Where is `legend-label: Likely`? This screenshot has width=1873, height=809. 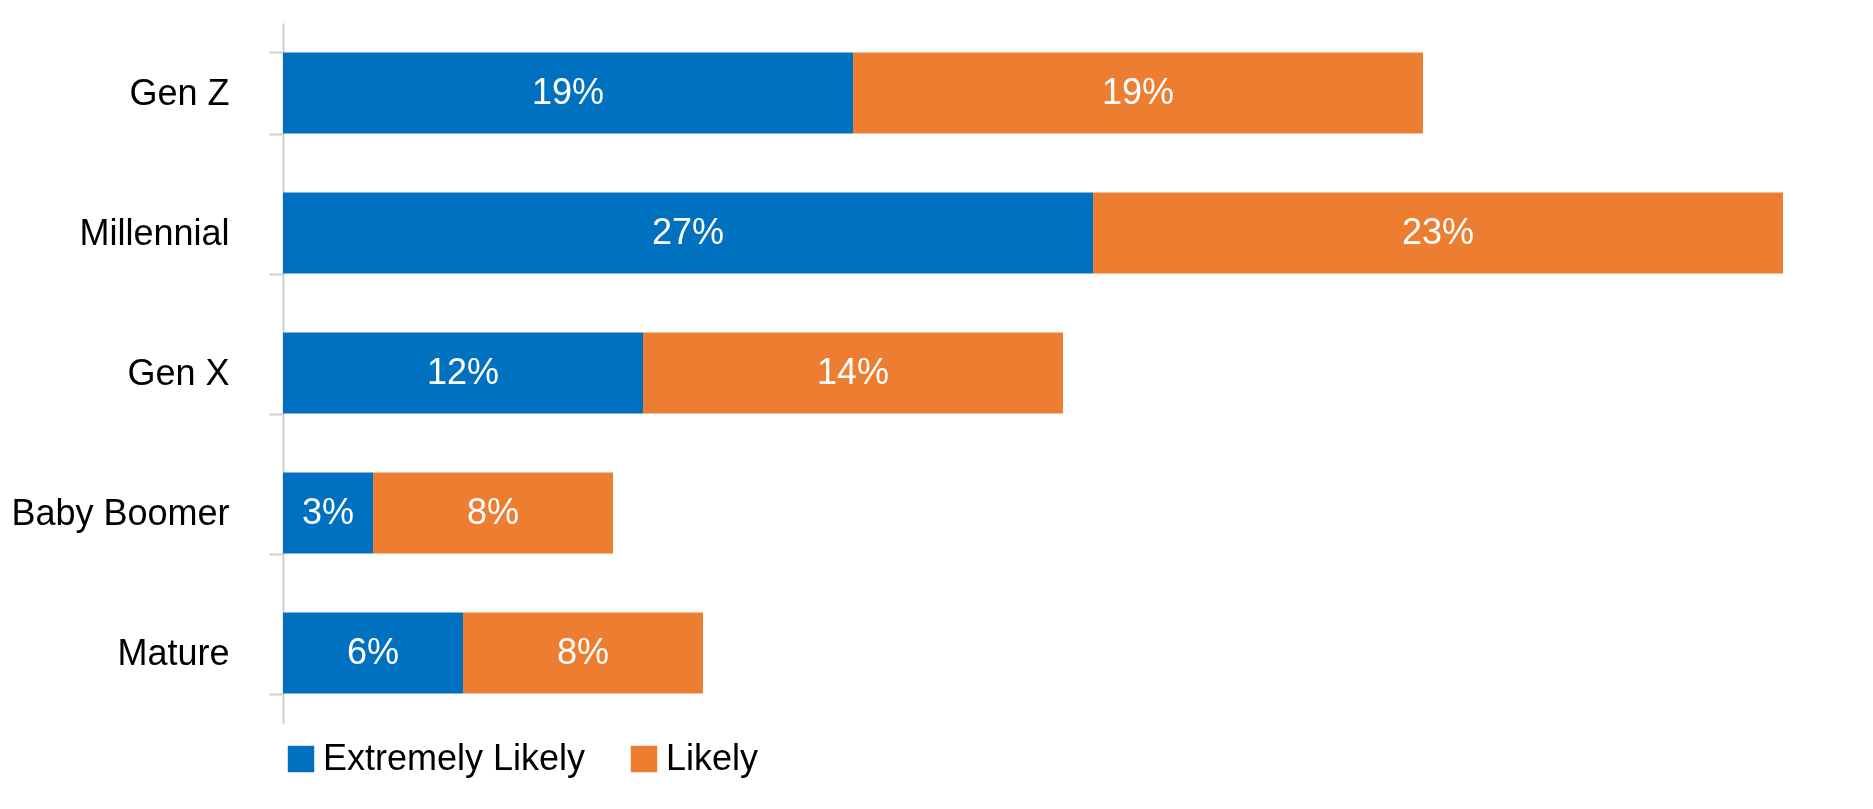
legend-label: Likely is located at coordinates (712, 757).